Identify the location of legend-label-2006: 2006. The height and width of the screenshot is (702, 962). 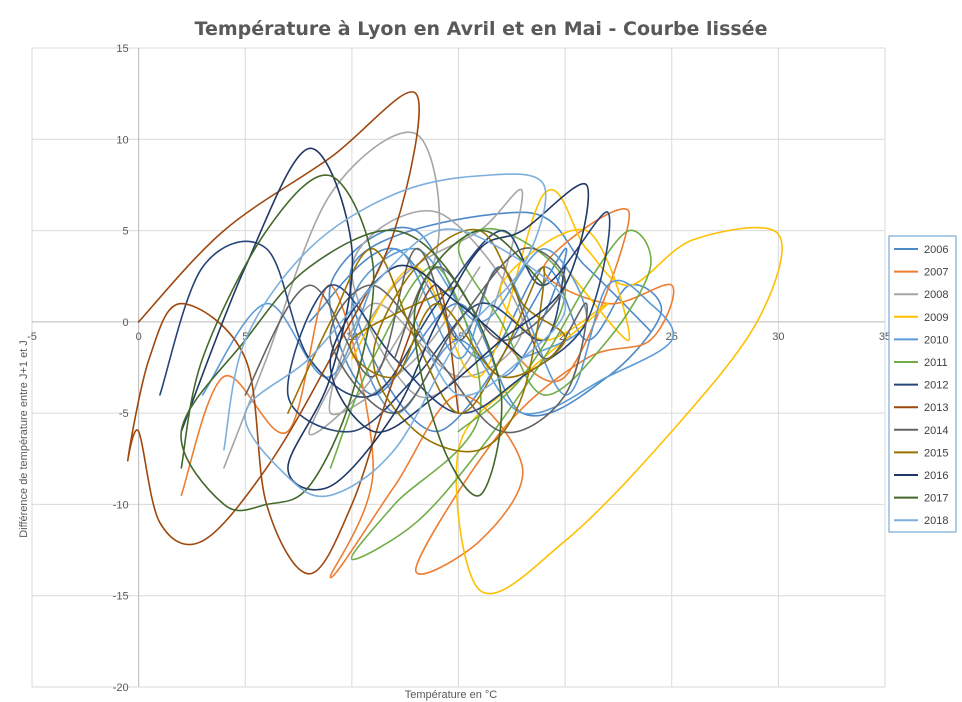
(936, 250).